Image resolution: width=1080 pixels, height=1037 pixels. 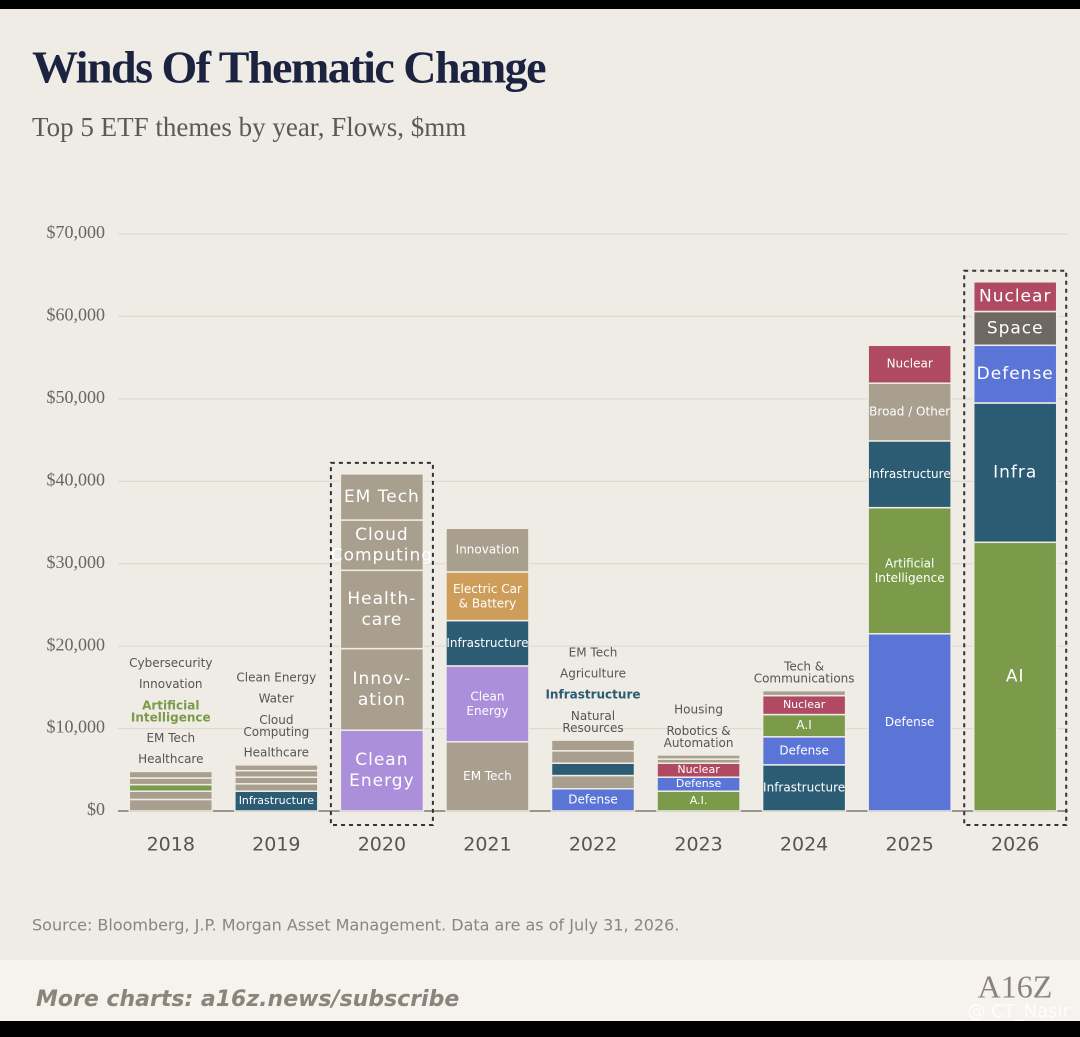 I want to click on y-tick-label: $30,000, so click(x=76, y=562).